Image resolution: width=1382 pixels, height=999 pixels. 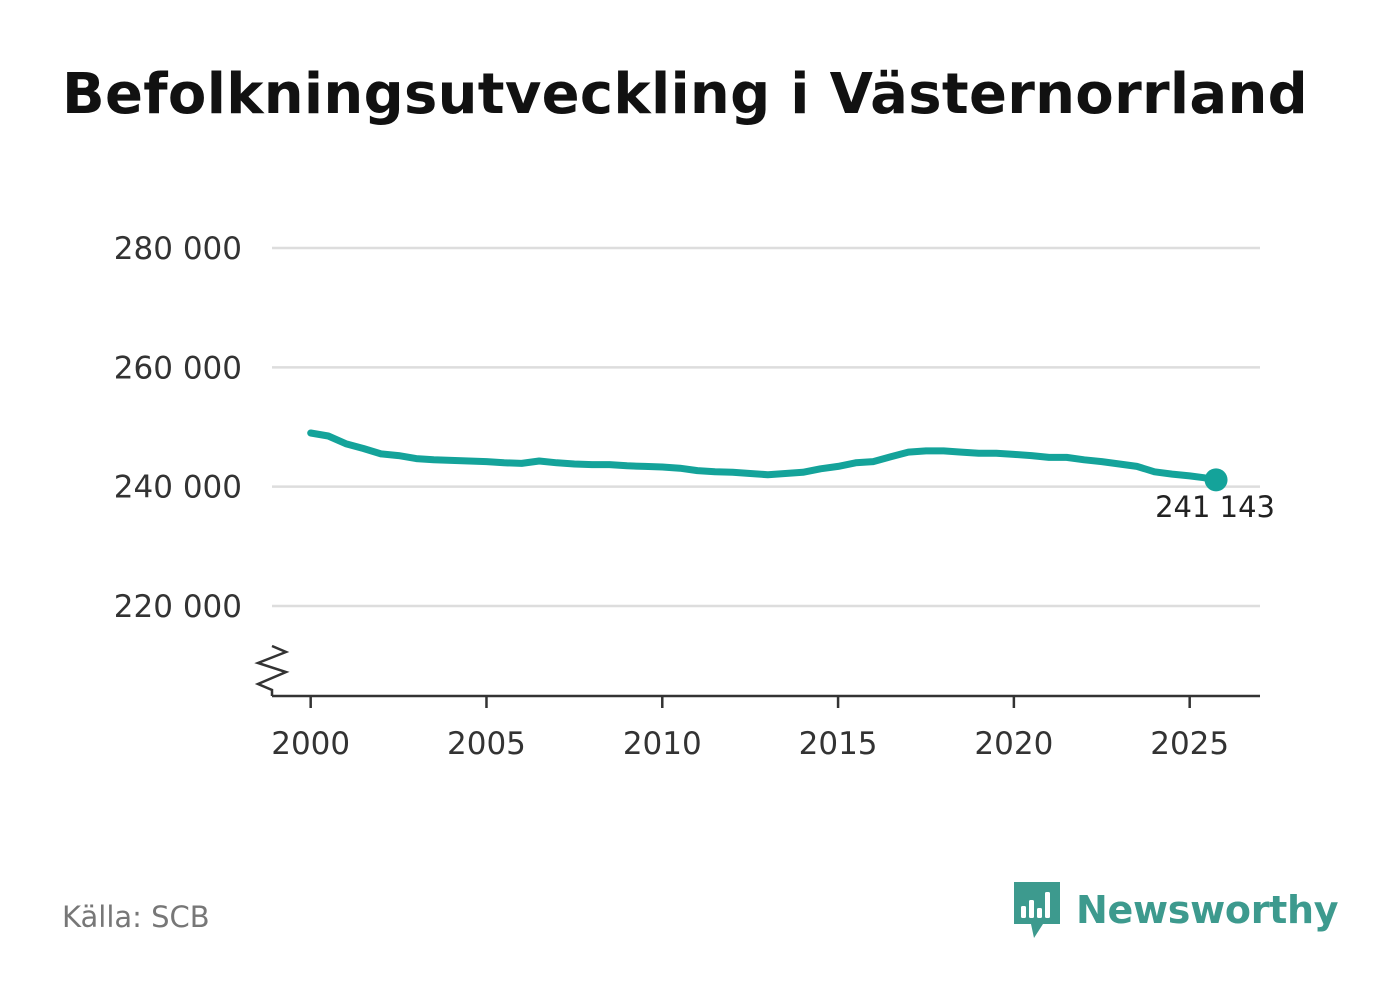 I want to click on x-tick-label: 2020, so click(x=1013, y=744).